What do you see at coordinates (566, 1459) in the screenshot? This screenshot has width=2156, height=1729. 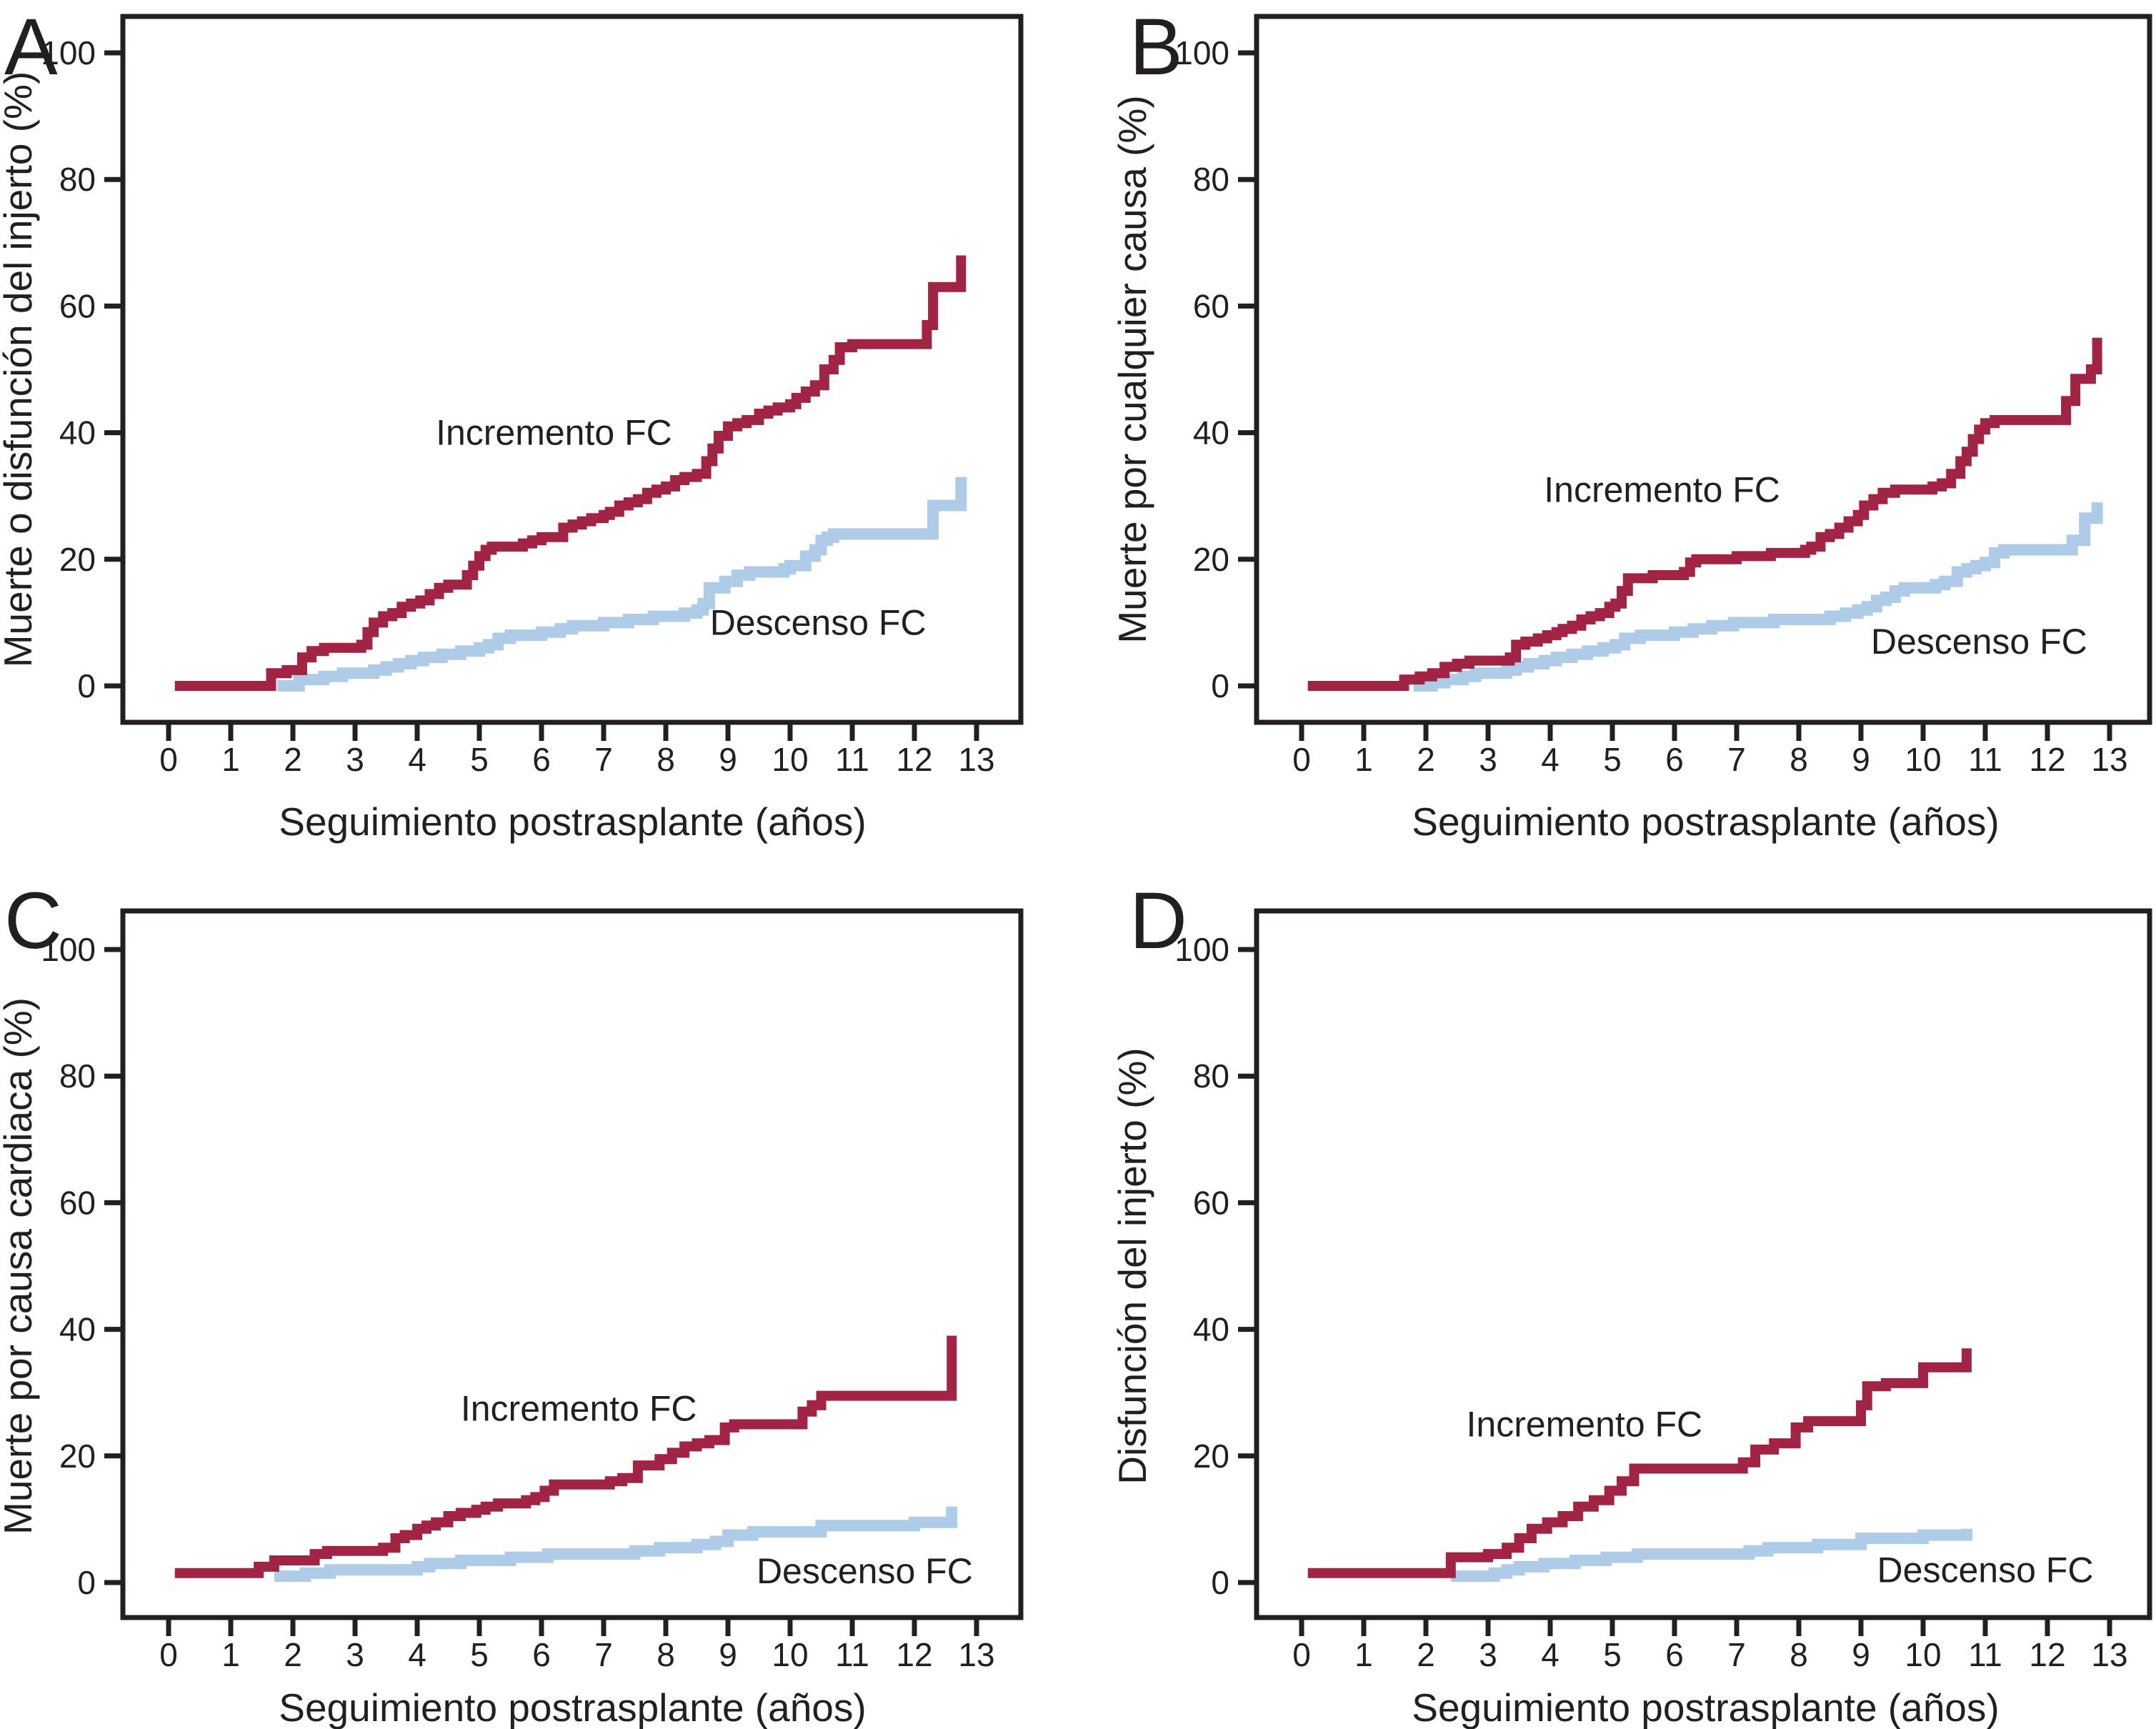 I see `panel-c-curves` at bounding box center [566, 1459].